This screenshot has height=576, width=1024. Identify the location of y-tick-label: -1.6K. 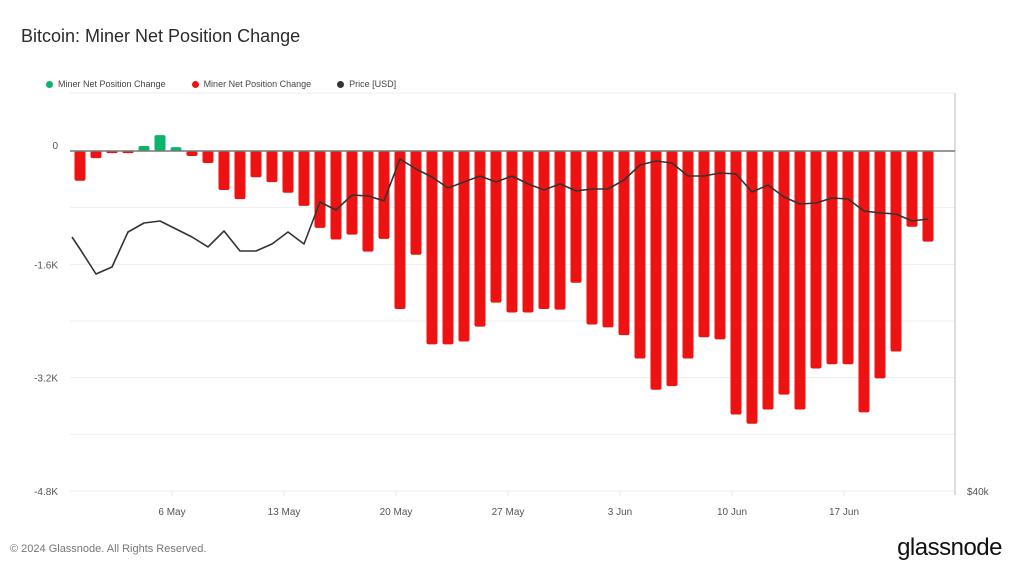
(46, 265).